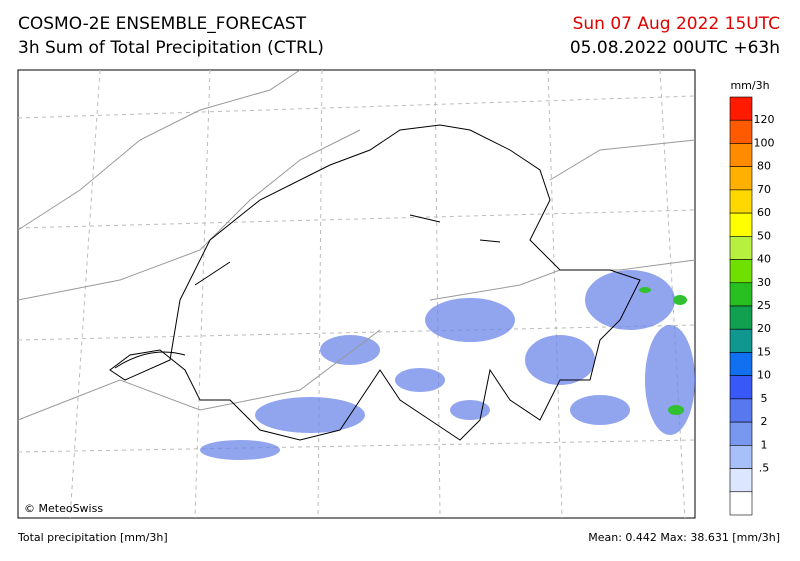 The image size is (800, 561). Describe the element at coordinates (764, 119) in the screenshot. I see `legend-label: 120` at that location.